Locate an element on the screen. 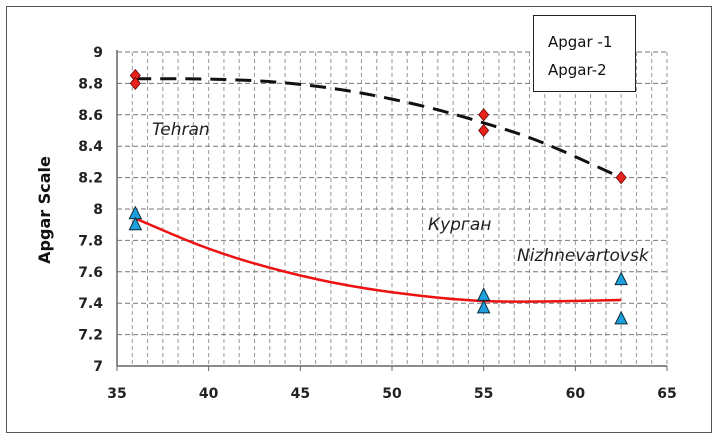 This screenshot has height=442, width=722. x-tick-label: 40 is located at coordinates (209, 394).